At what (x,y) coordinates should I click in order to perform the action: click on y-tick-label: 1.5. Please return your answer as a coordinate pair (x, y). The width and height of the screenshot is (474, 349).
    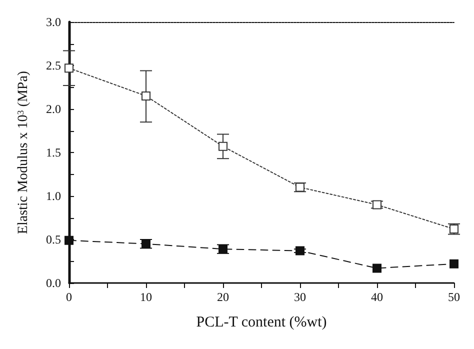
    Looking at the image, I should click on (53, 153).